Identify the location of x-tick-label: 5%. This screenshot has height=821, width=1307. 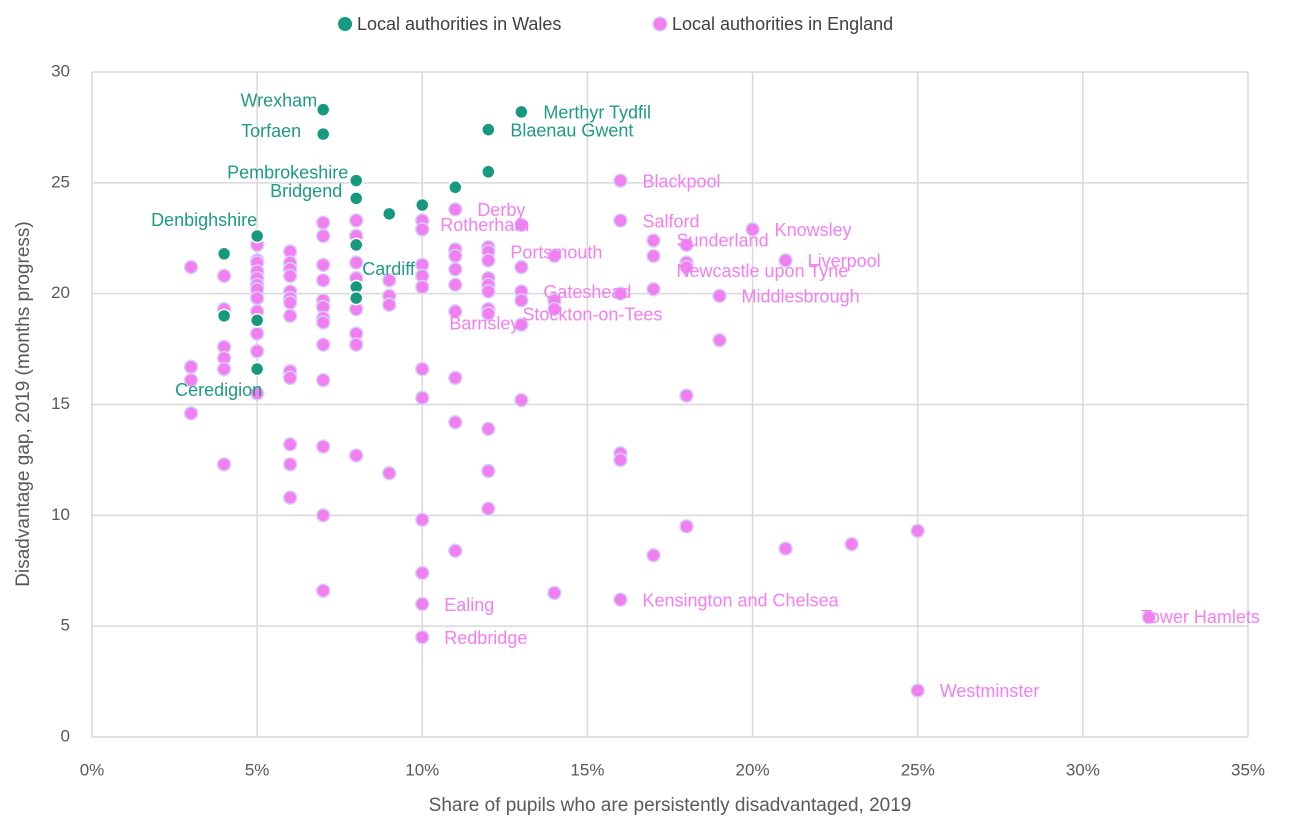
(257, 769).